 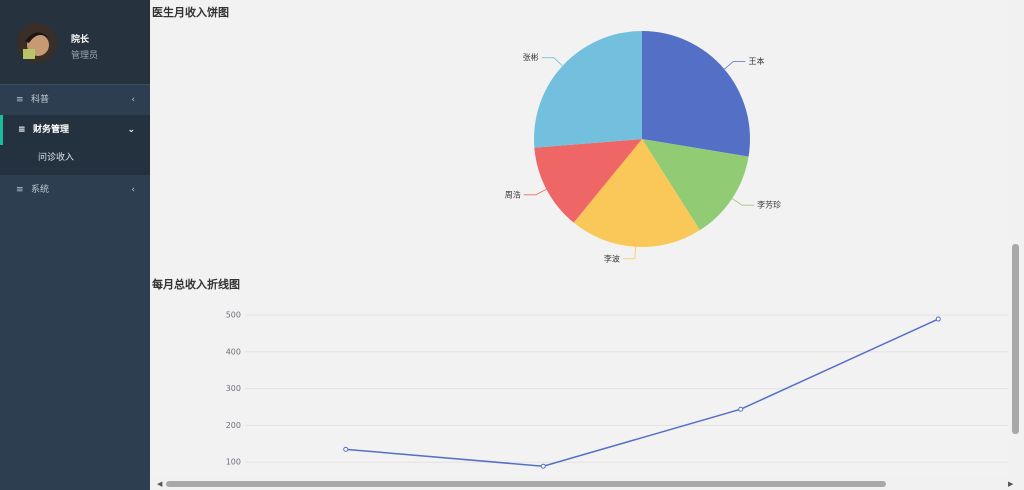 What do you see at coordinates (233, 388) in the screenshot?
I see `y-tick-label: 300` at bounding box center [233, 388].